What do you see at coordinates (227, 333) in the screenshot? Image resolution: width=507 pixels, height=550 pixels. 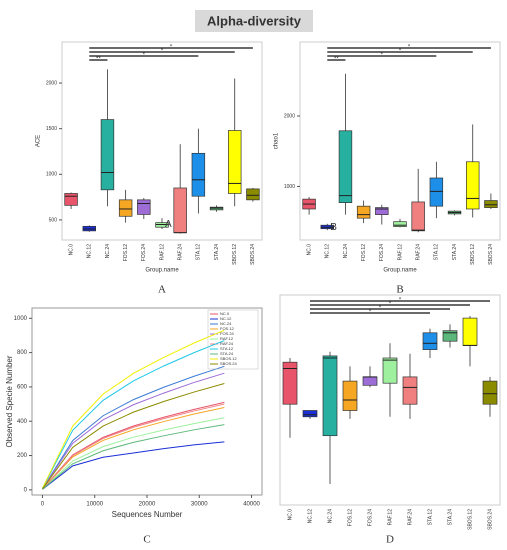 I see `legend-label: FOS.24` at bounding box center [227, 333].